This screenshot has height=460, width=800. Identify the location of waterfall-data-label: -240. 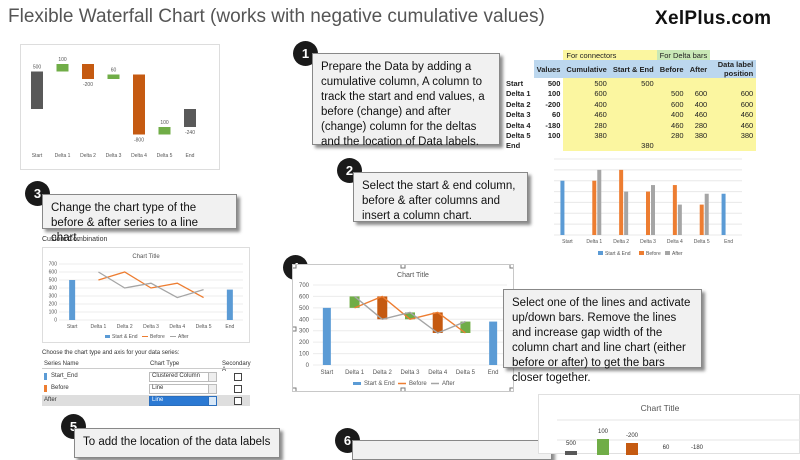
(190, 133).